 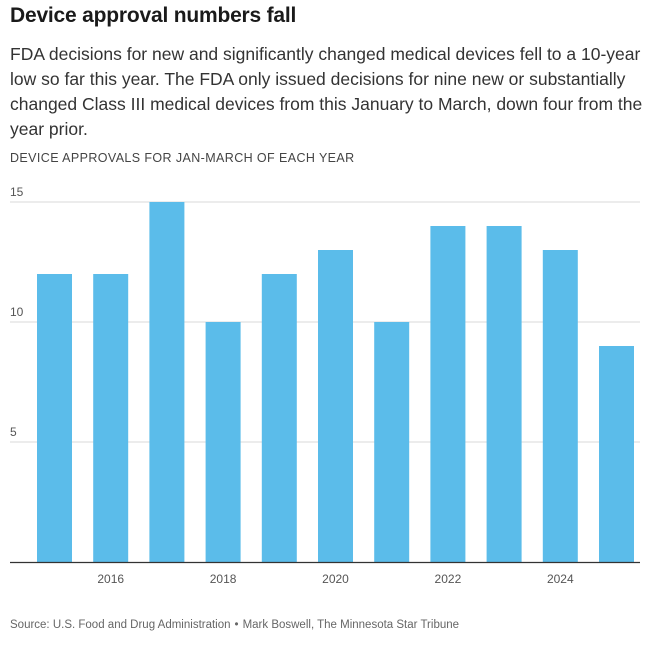 What do you see at coordinates (17, 192) in the screenshot?
I see `y-tick-label: 15` at bounding box center [17, 192].